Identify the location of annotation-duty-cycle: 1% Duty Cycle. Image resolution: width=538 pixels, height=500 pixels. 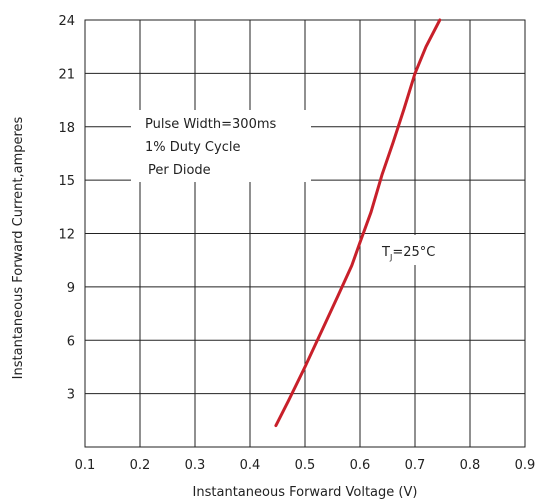
(192, 147).